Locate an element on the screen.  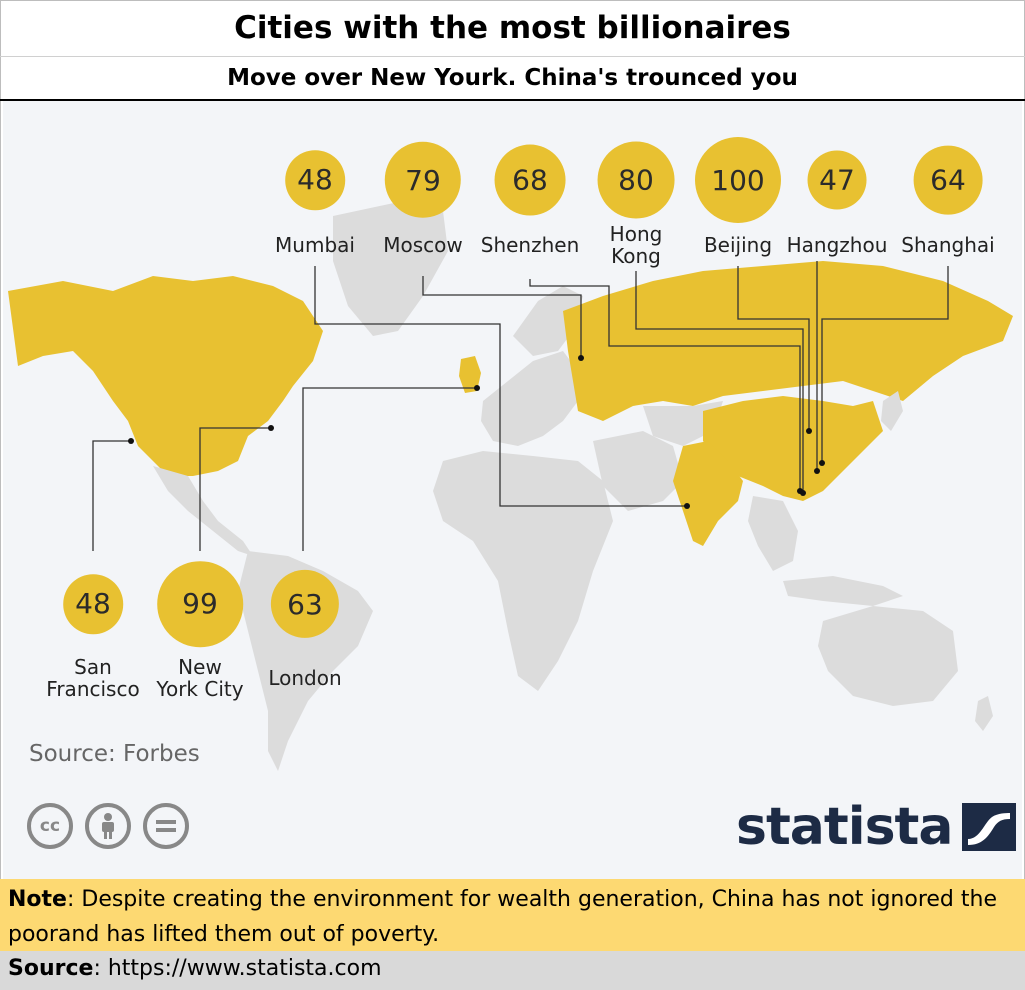
statista-logo: statista is located at coordinates (876, 827).